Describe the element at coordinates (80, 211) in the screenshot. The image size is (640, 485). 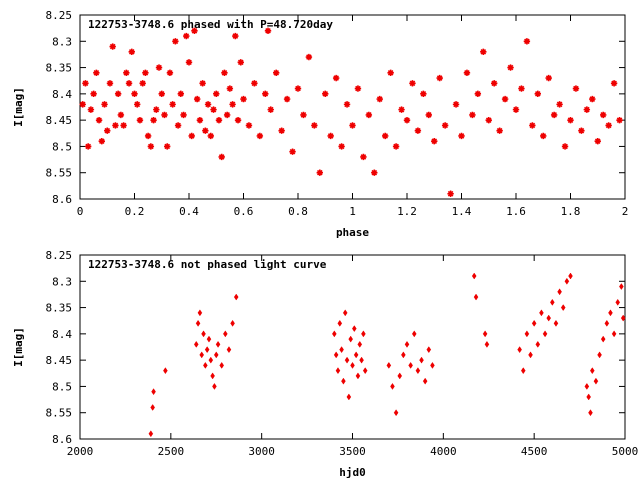
I see `x-tick-label: 0` at that location.